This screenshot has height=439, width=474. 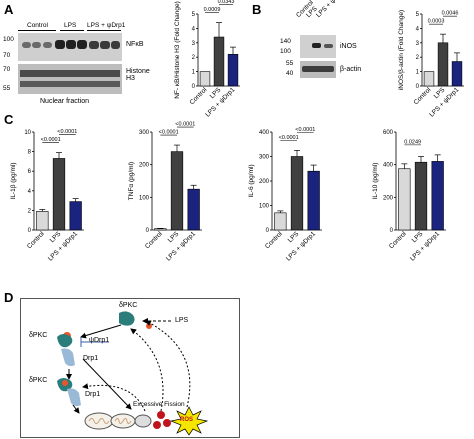 I want to click on label-drp1-b: Drp1, so click(x=93, y=394).